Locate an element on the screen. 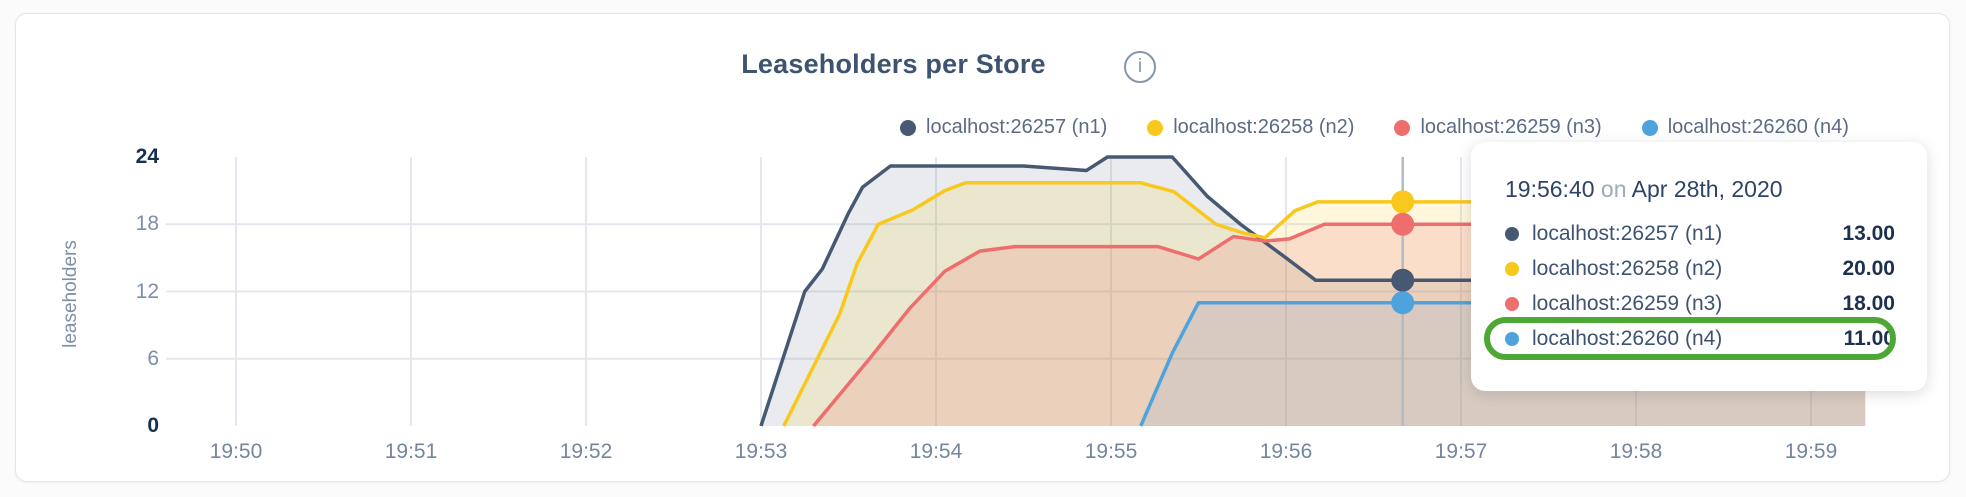 The image size is (1966, 497). tooltip-row-label: localhost:26257 (n1) is located at coordinates (1627, 233).